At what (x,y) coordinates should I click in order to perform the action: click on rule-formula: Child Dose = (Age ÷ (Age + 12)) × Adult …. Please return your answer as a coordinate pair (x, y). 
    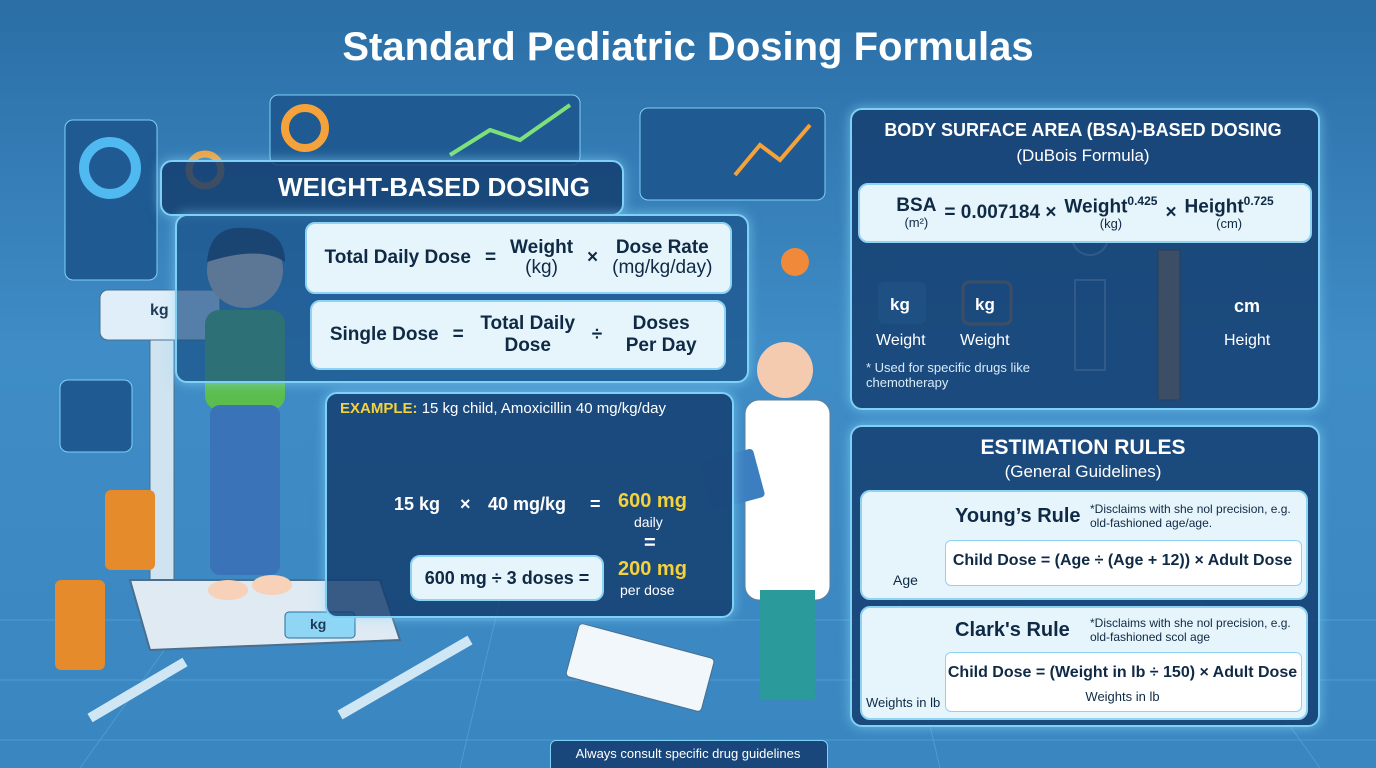
    Looking at the image, I should click on (1122, 560).